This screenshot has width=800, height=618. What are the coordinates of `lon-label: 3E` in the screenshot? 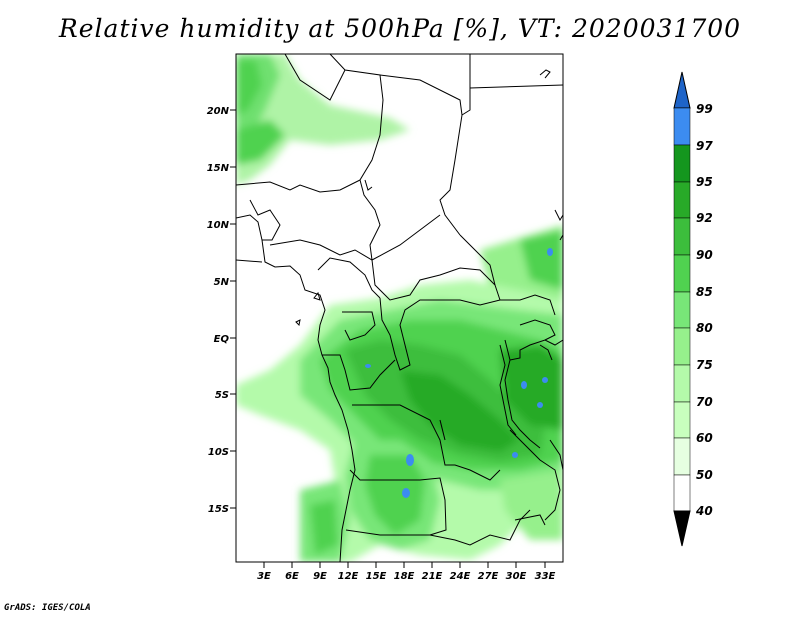 It's located at (264, 576).